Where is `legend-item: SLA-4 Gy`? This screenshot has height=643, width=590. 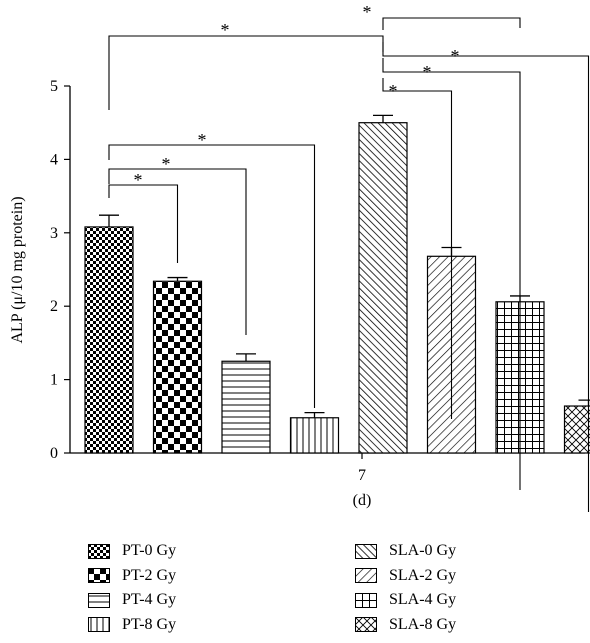
legend-item: SLA-4 Gy is located at coordinates (405, 600).